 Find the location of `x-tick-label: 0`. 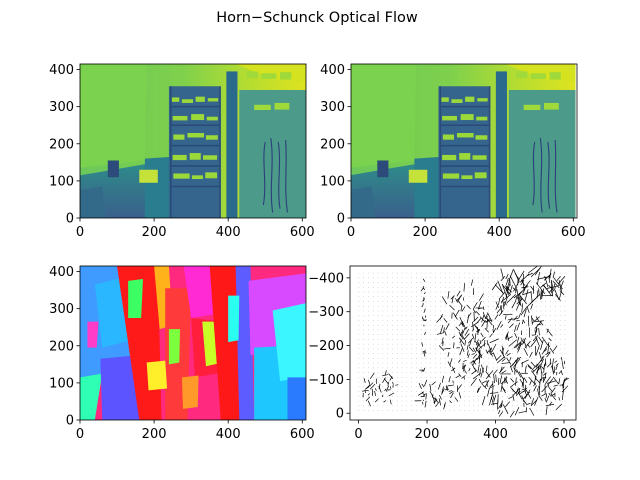

x-tick-label: 0 is located at coordinates (358, 434).